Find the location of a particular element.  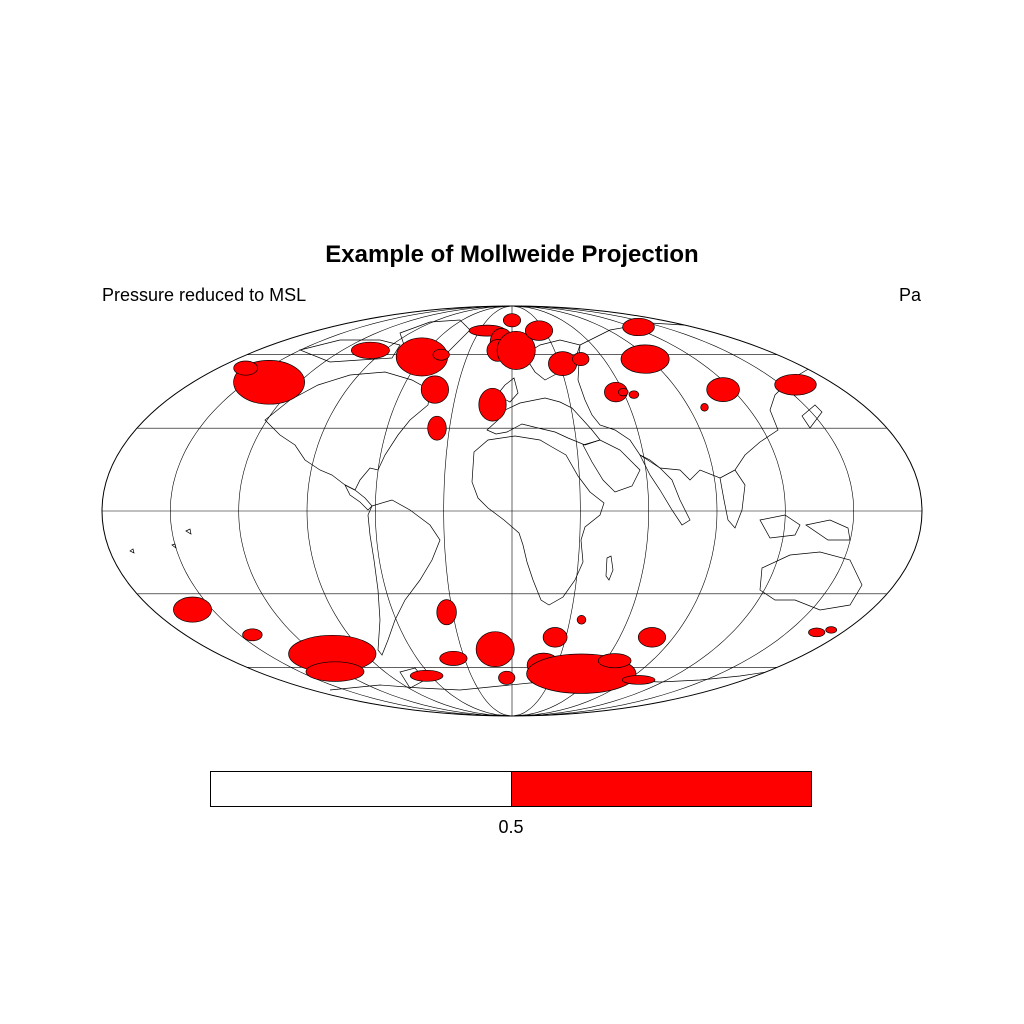

field-name-label: Pressure reduced to MSL is located at coordinates (204, 295).